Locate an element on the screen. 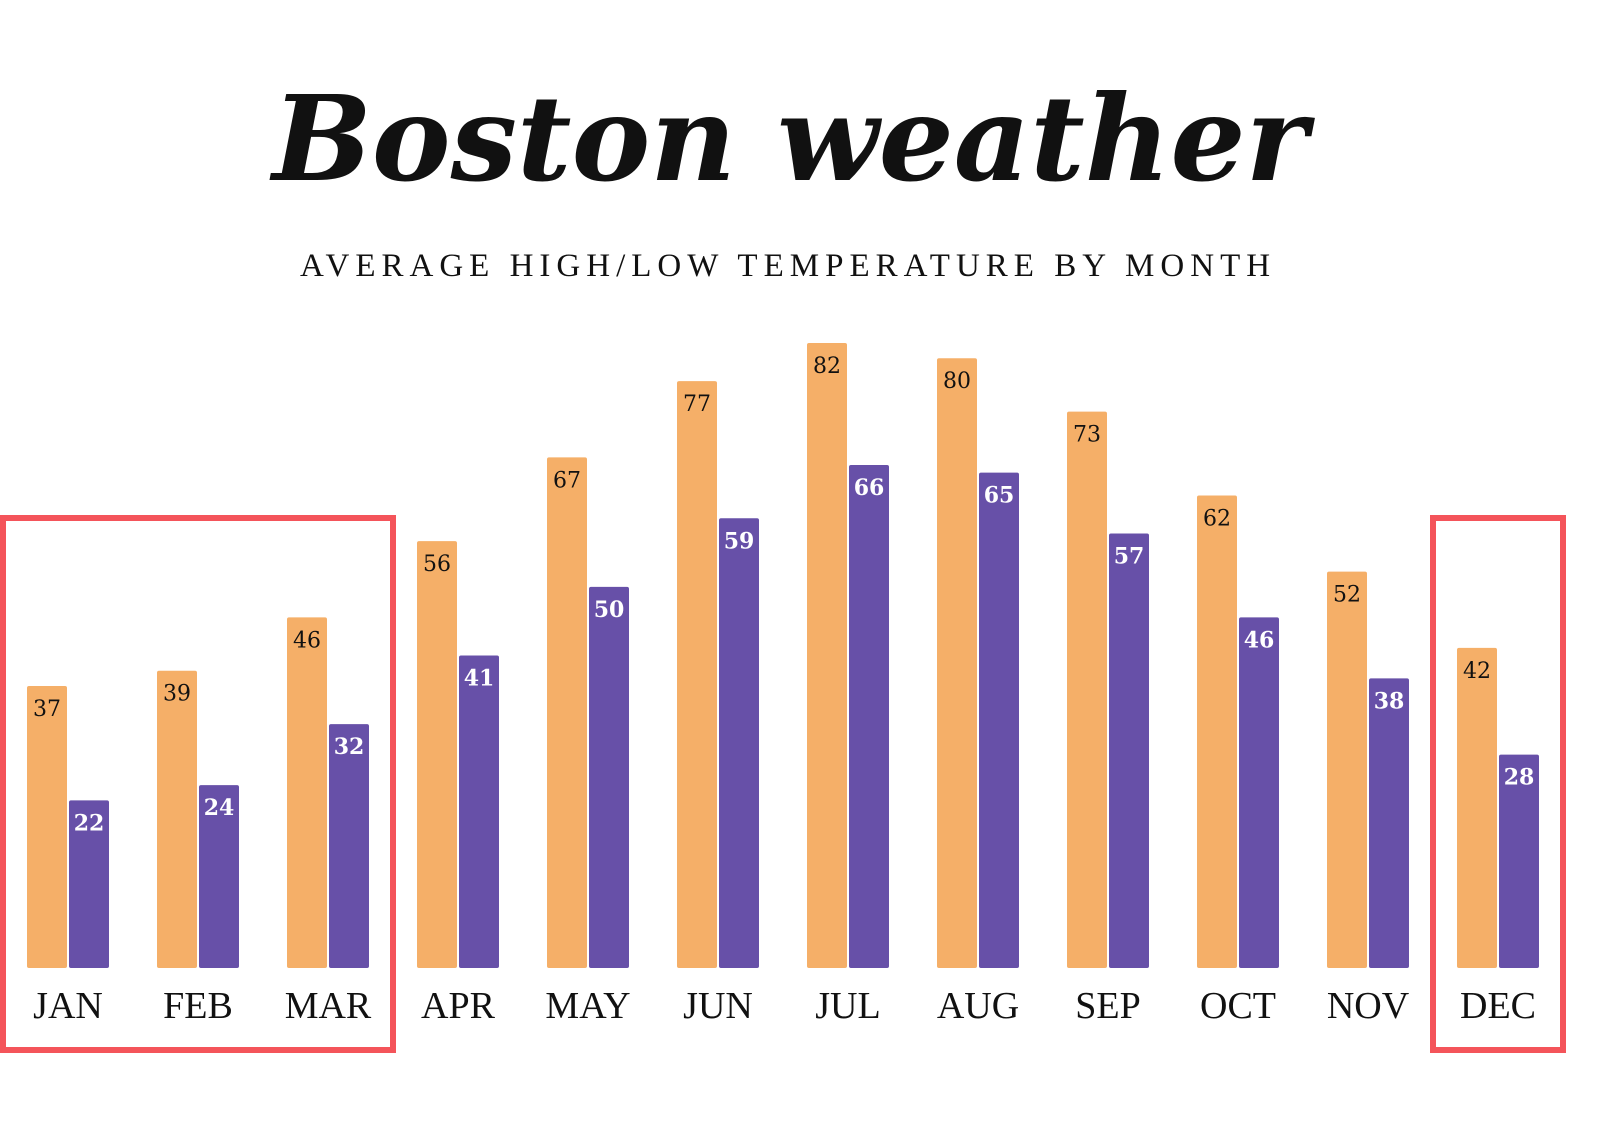 Image resolution: width=1600 pixels, height=1142 pixels. value-label-high-apr: 56 is located at coordinates (437, 564).